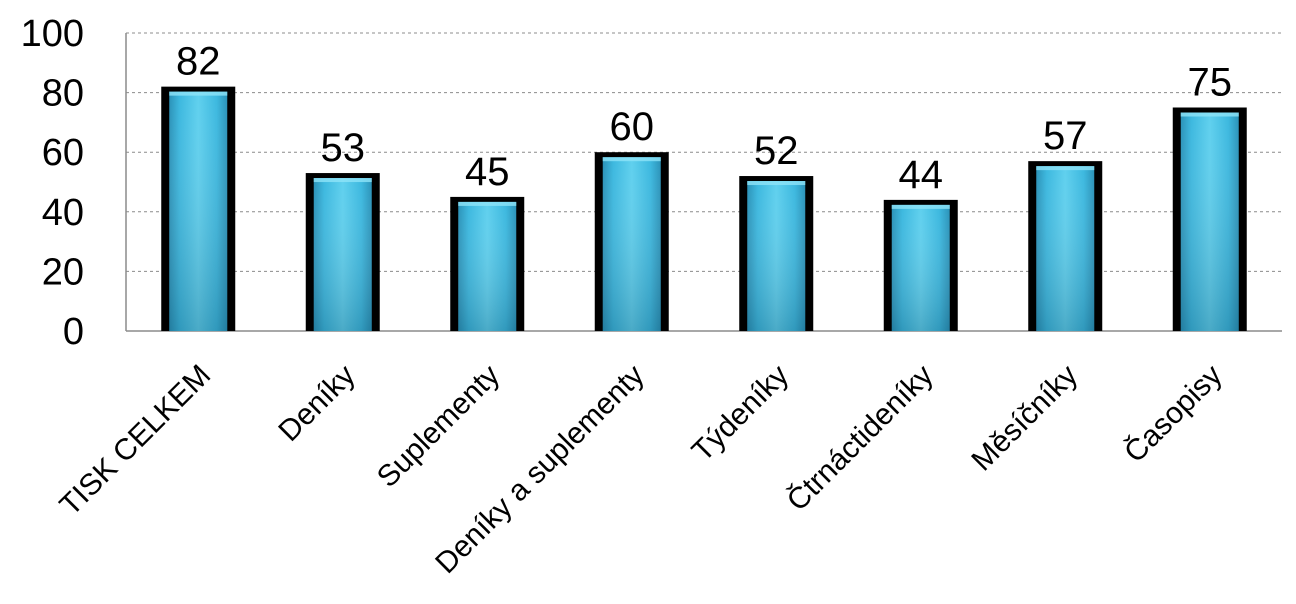  What do you see at coordinates (52, 34) in the screenshot?
I see `y-tick-label: 100` at bounding box center [52, 34].